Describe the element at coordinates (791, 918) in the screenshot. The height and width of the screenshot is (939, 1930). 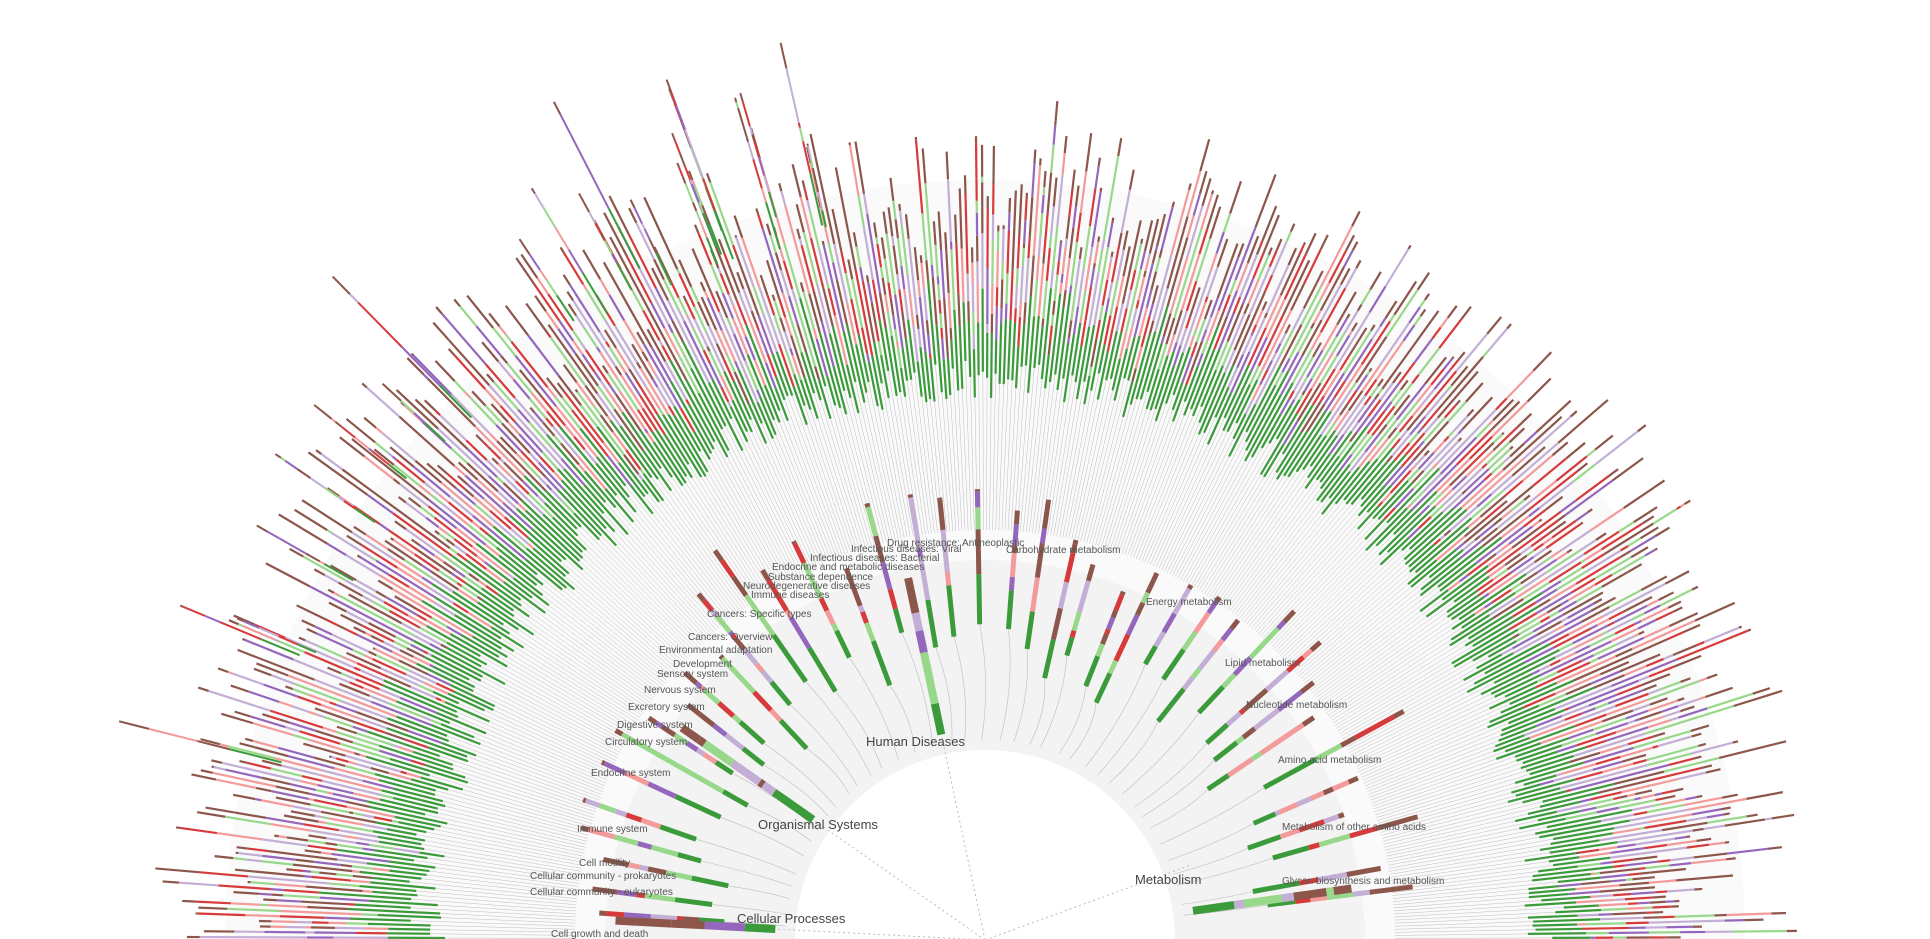
I see `major-label-cellular-processes: Cellular Processes` at that location.